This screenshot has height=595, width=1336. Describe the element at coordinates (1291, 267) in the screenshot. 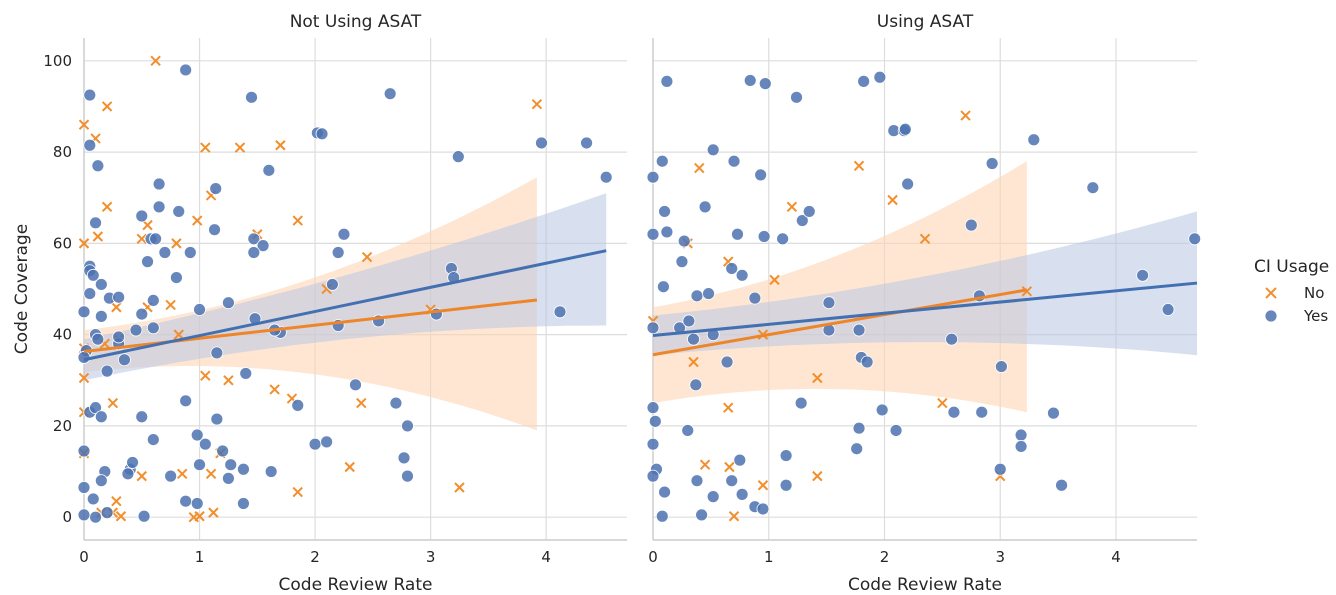

I see `legend-title: CI Usage` at that location.